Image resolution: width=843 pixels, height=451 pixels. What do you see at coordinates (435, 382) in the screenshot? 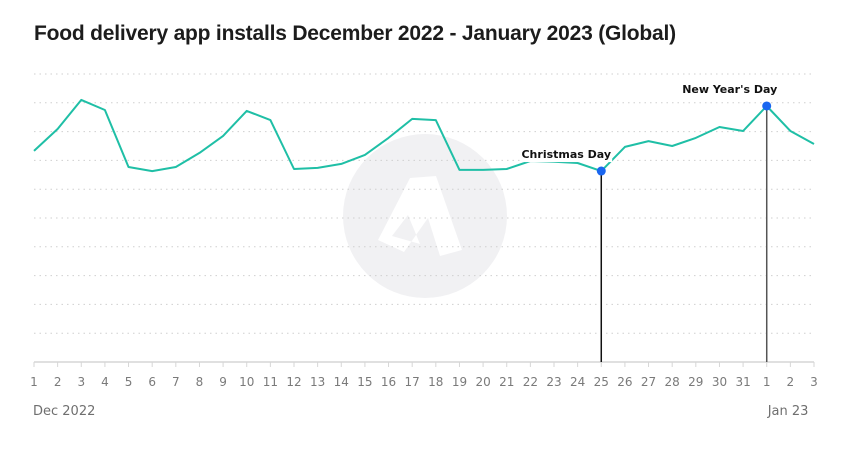
I see `x-tick-label: 18` at bounding box center [435, 382].